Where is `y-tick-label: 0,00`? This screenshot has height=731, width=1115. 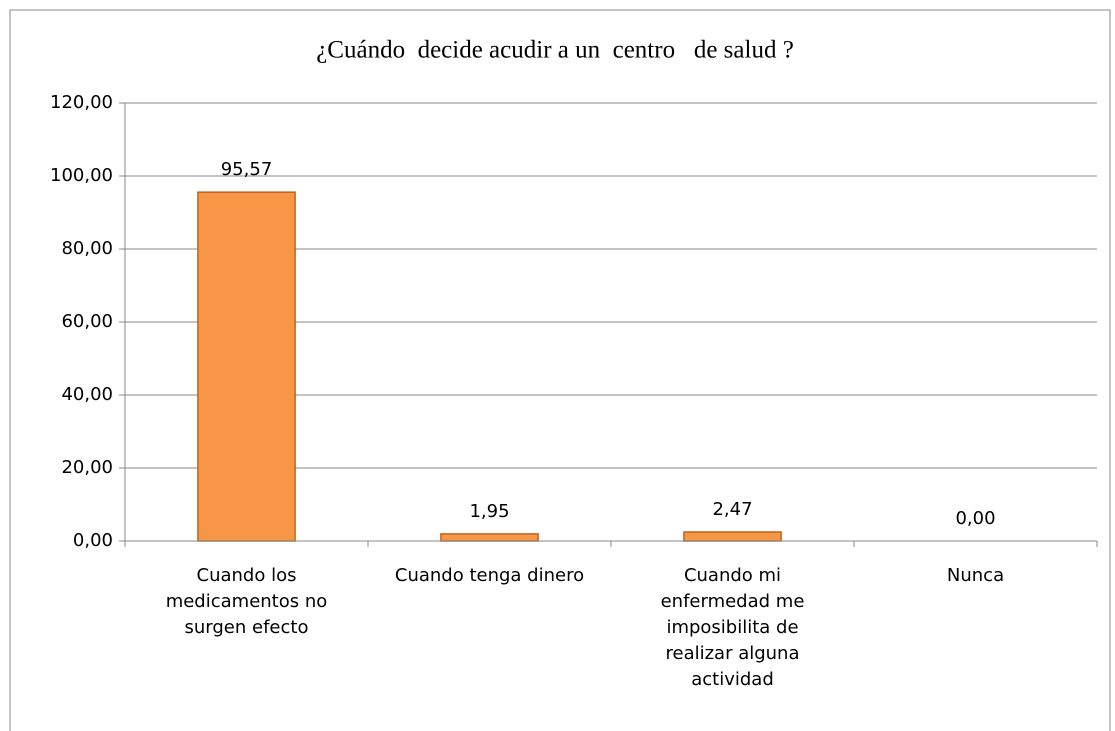
y-tick-label: 0,00 is located at coordinates (93, 540).